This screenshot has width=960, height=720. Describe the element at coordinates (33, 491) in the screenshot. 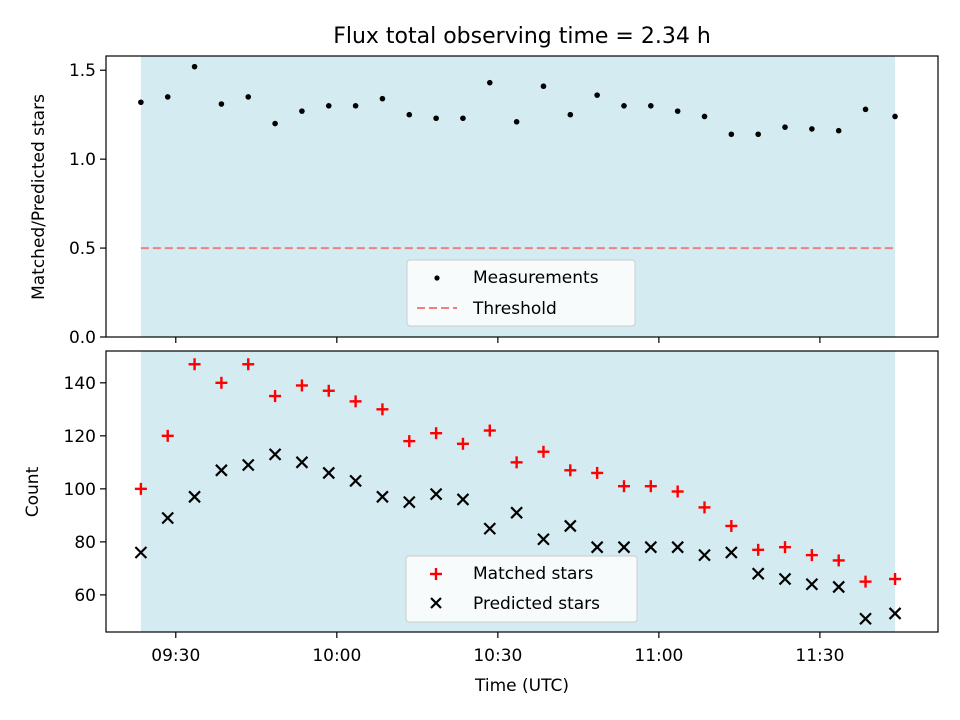

I see `bottom-y-axis-label: Count` at that location.